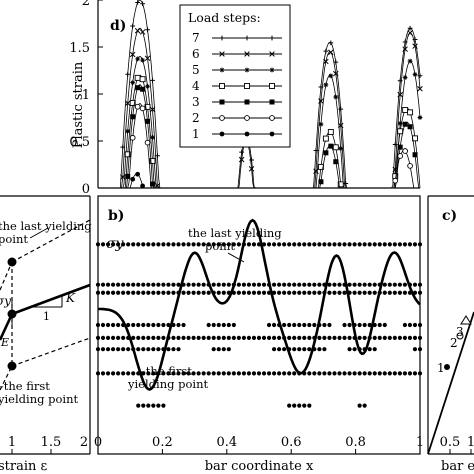  I want to click on panel-a-slope-one: 1, so click(46, 316).